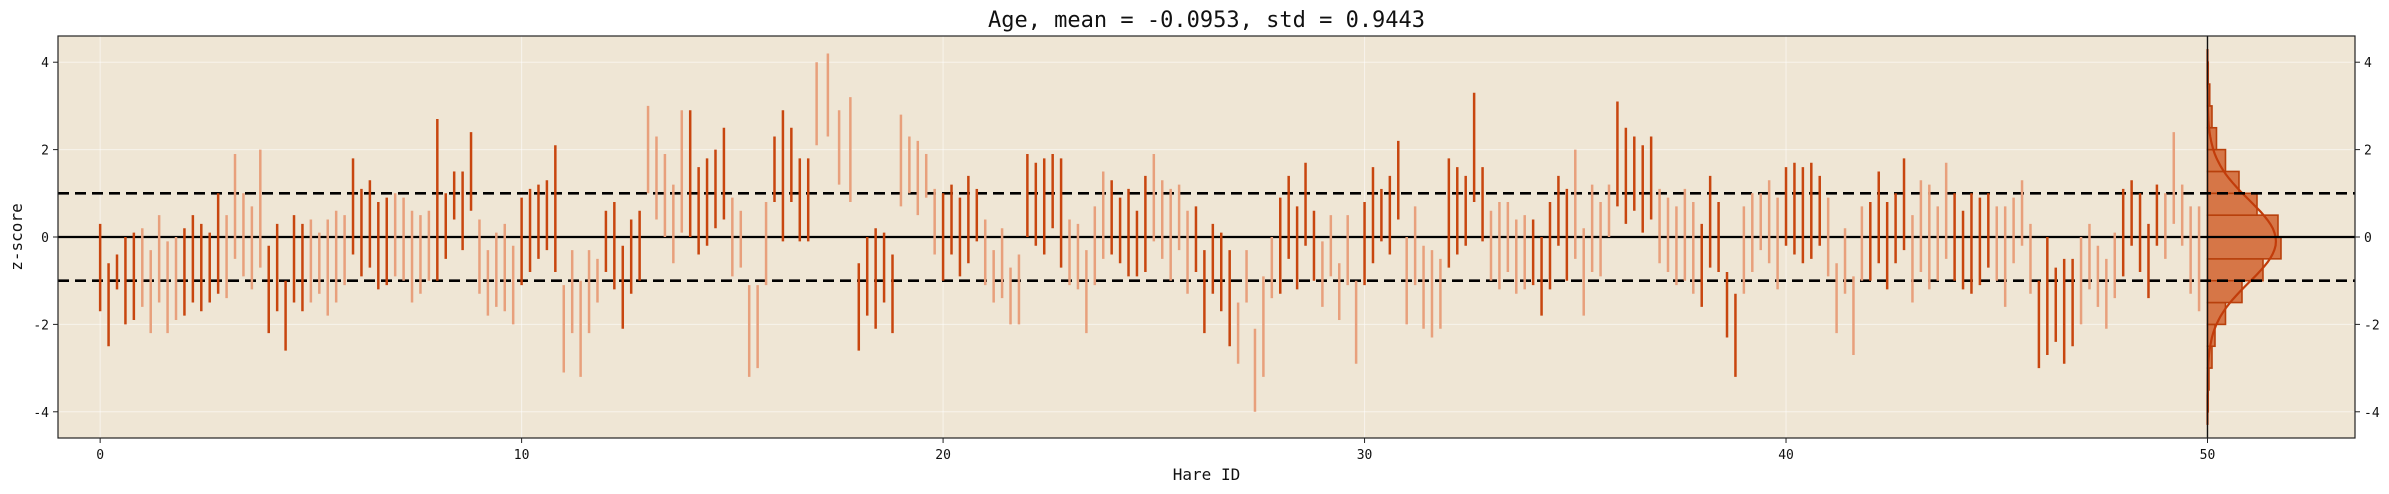 The height and width of the screenshot is (494, 2389). I want to click on y-tick-label: 0, so click(45, 238).